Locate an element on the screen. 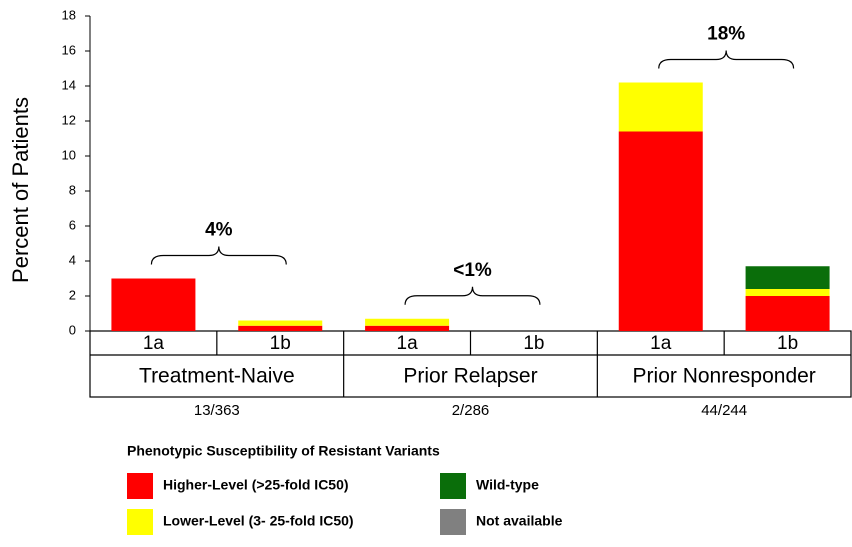  group-count: 2/286 is located at coordinates (471, 410).